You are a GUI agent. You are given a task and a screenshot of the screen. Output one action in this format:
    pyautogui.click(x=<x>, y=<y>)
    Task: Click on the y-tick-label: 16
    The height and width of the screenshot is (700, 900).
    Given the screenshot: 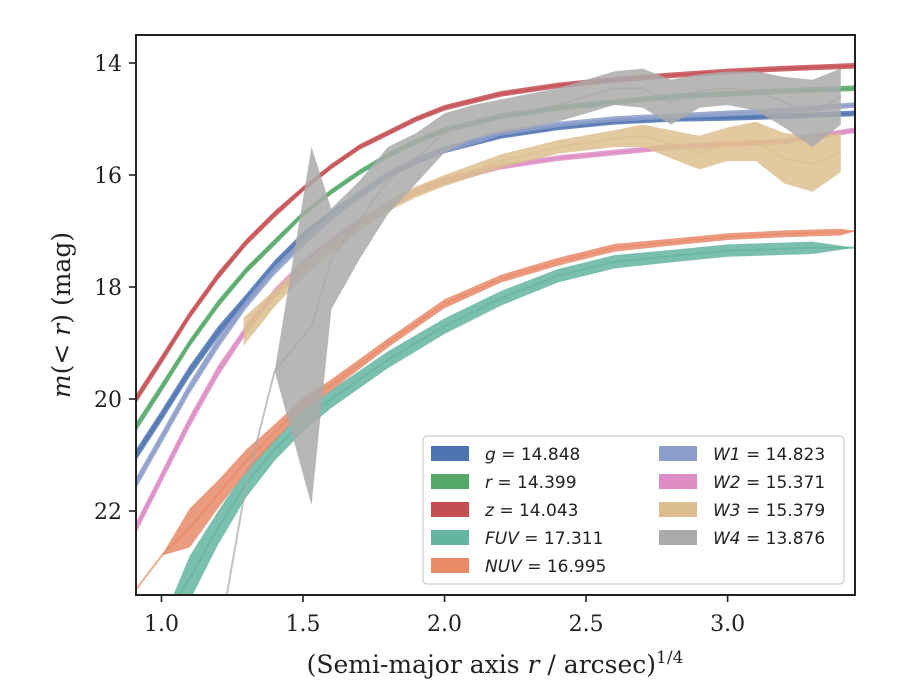 What is the action you would take?
    pyautogui.click(x=108, y=176)
    